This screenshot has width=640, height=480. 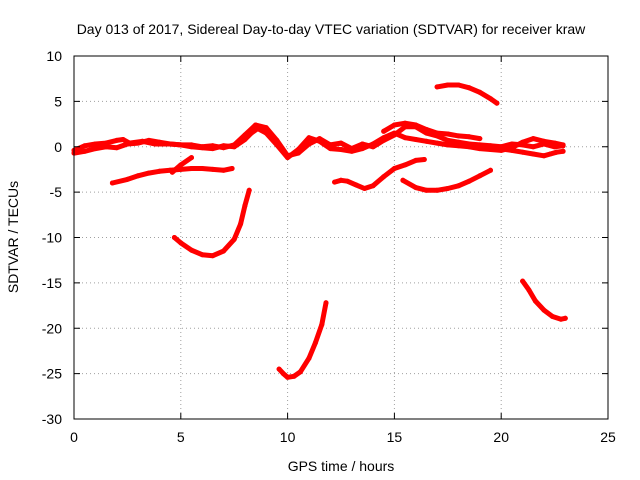 I want to click on series-arc-plus6, so click(x=467, y=94).